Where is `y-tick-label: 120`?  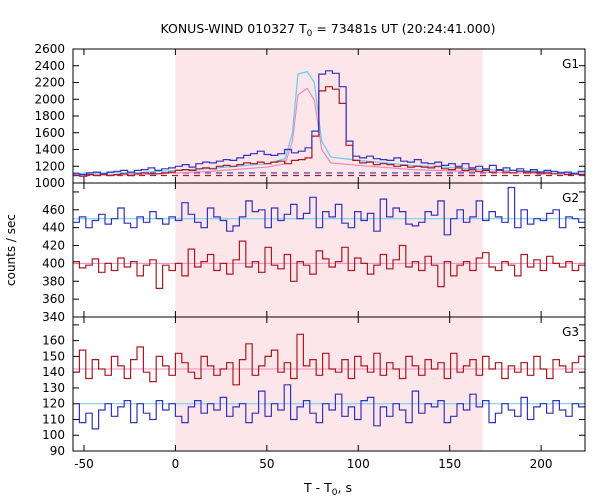 y-tick-label: 120 is located at coordinates (53, 404).